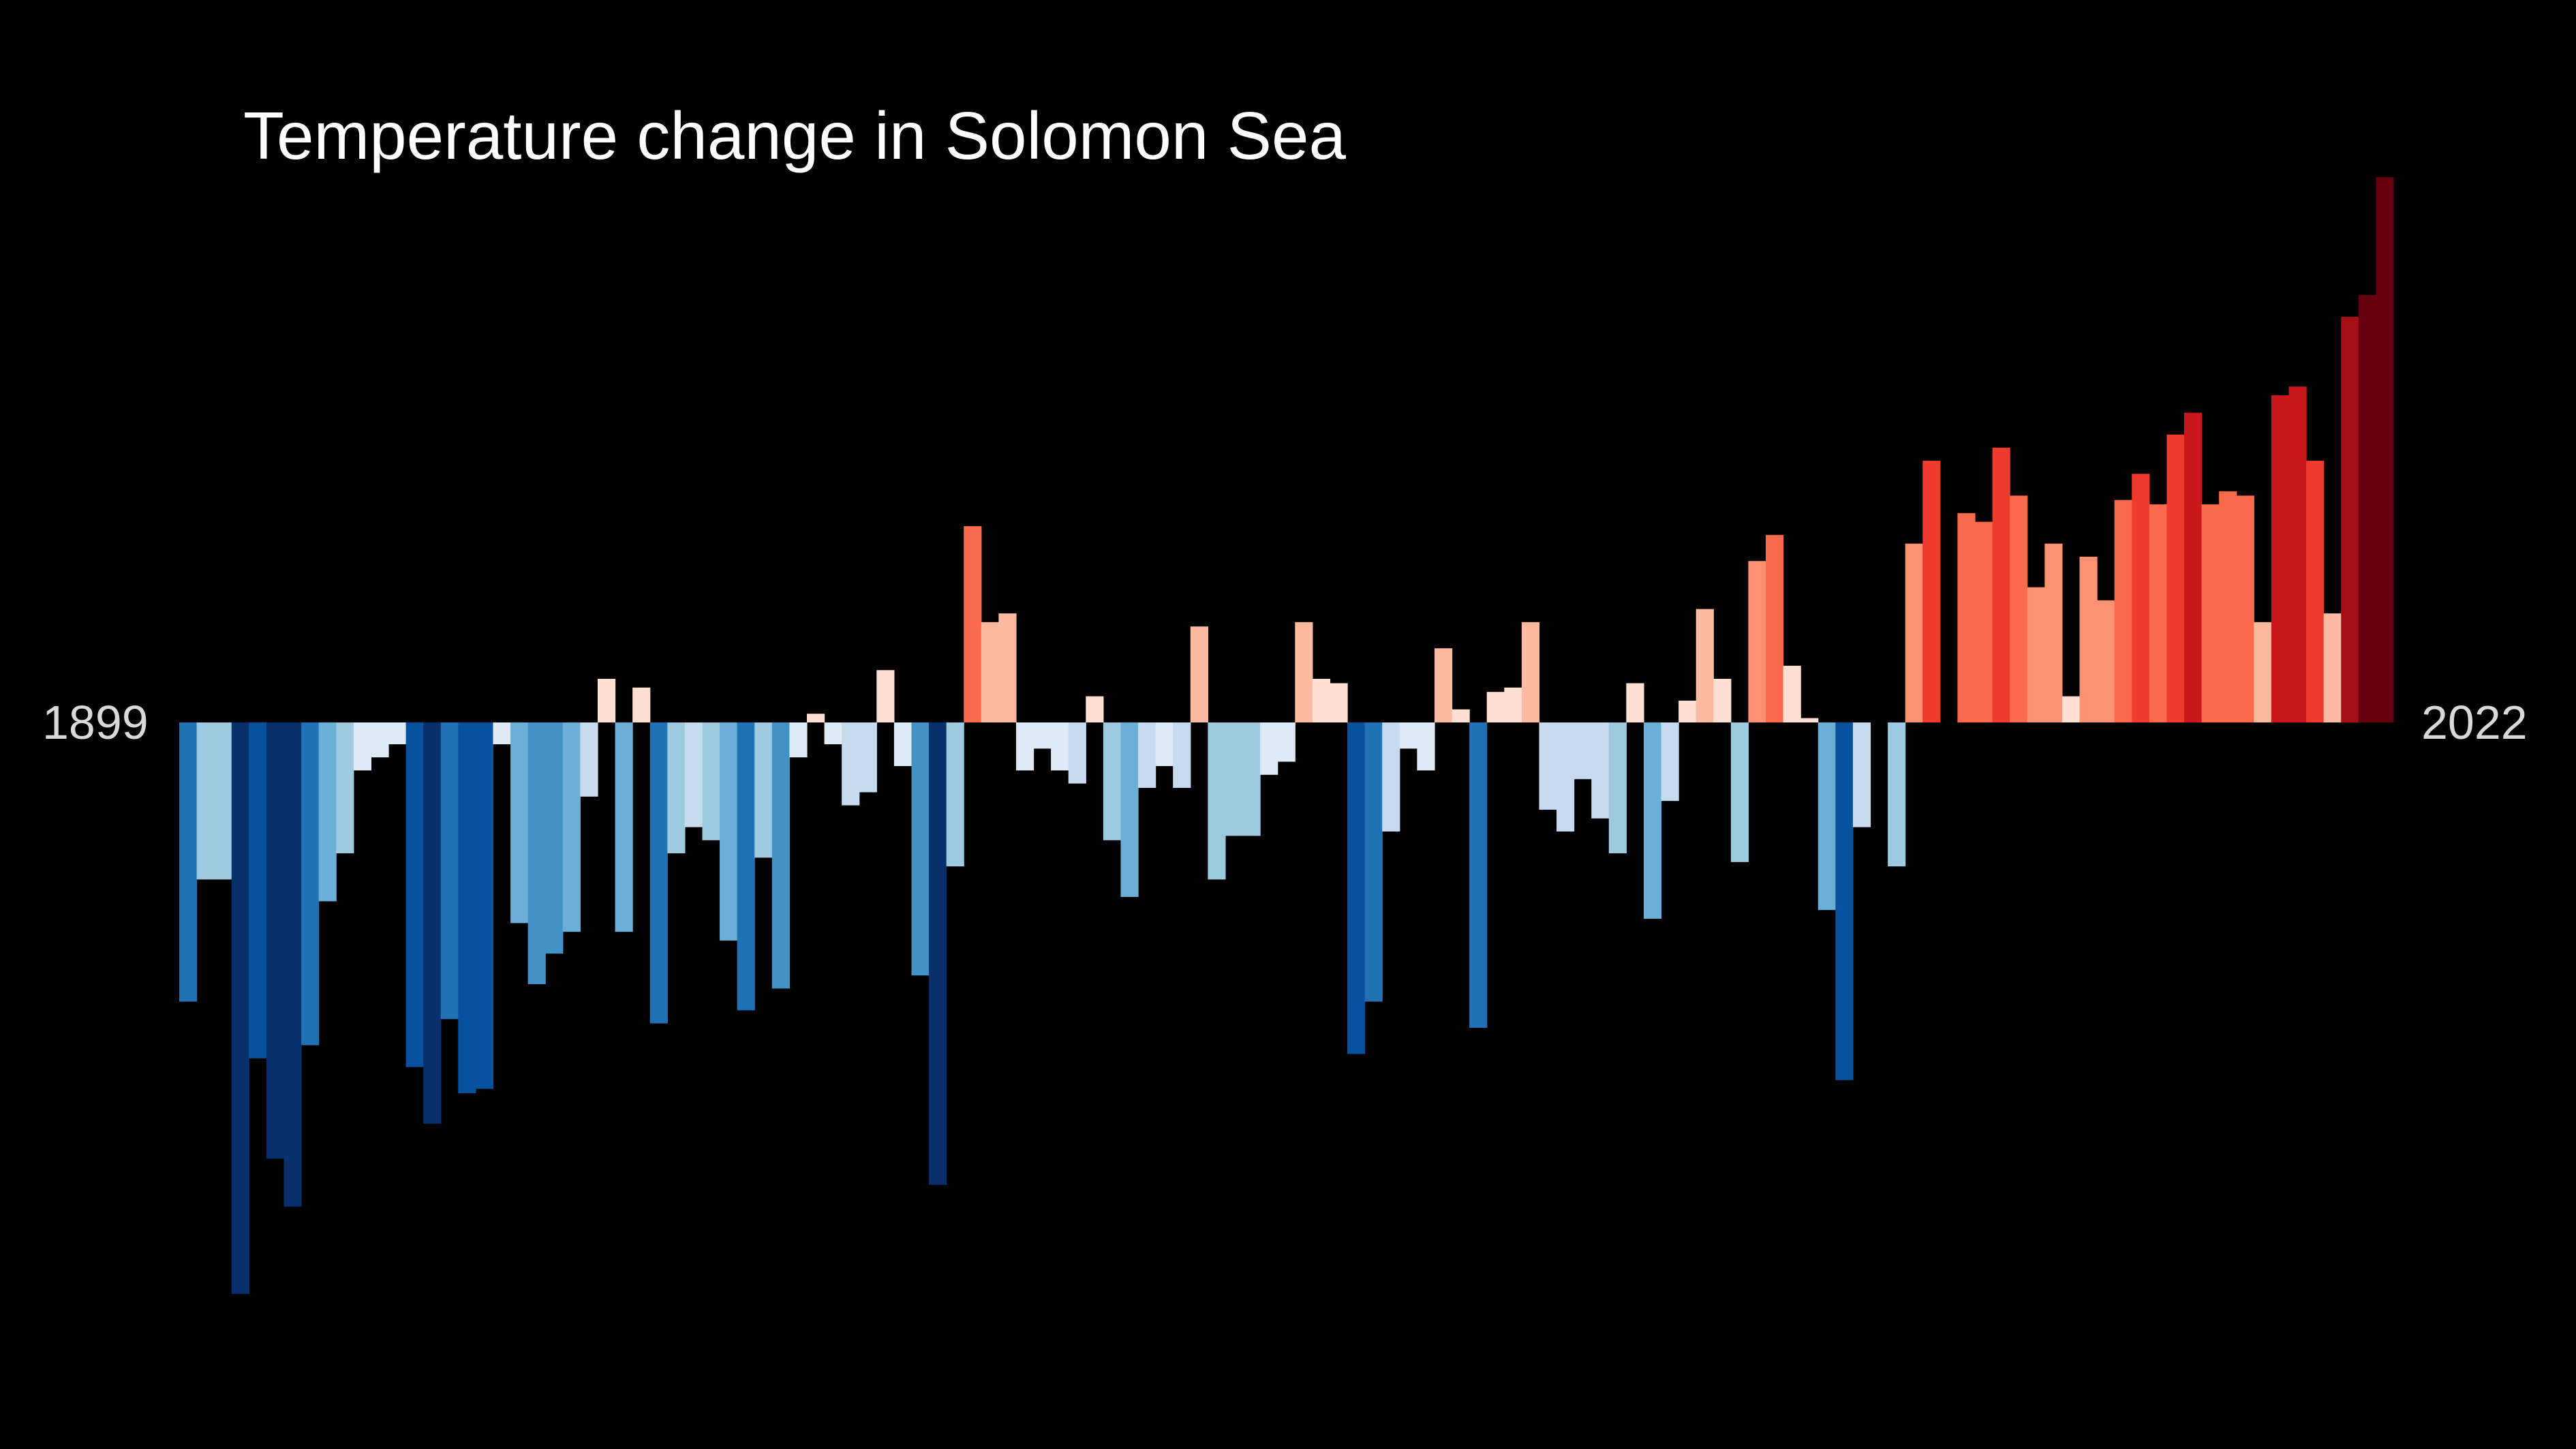 The width and height of the screenshot is (2576, 1449). I want to click on bar-2020, so click(2297, 554).